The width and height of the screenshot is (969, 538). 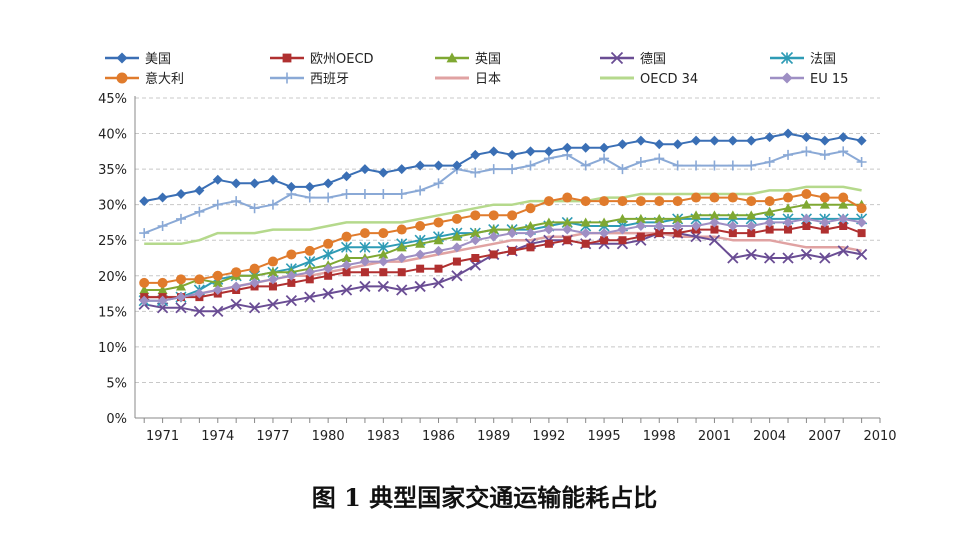 I want to click on legend-item: 欧州OECD, so click(x=322, y=59).